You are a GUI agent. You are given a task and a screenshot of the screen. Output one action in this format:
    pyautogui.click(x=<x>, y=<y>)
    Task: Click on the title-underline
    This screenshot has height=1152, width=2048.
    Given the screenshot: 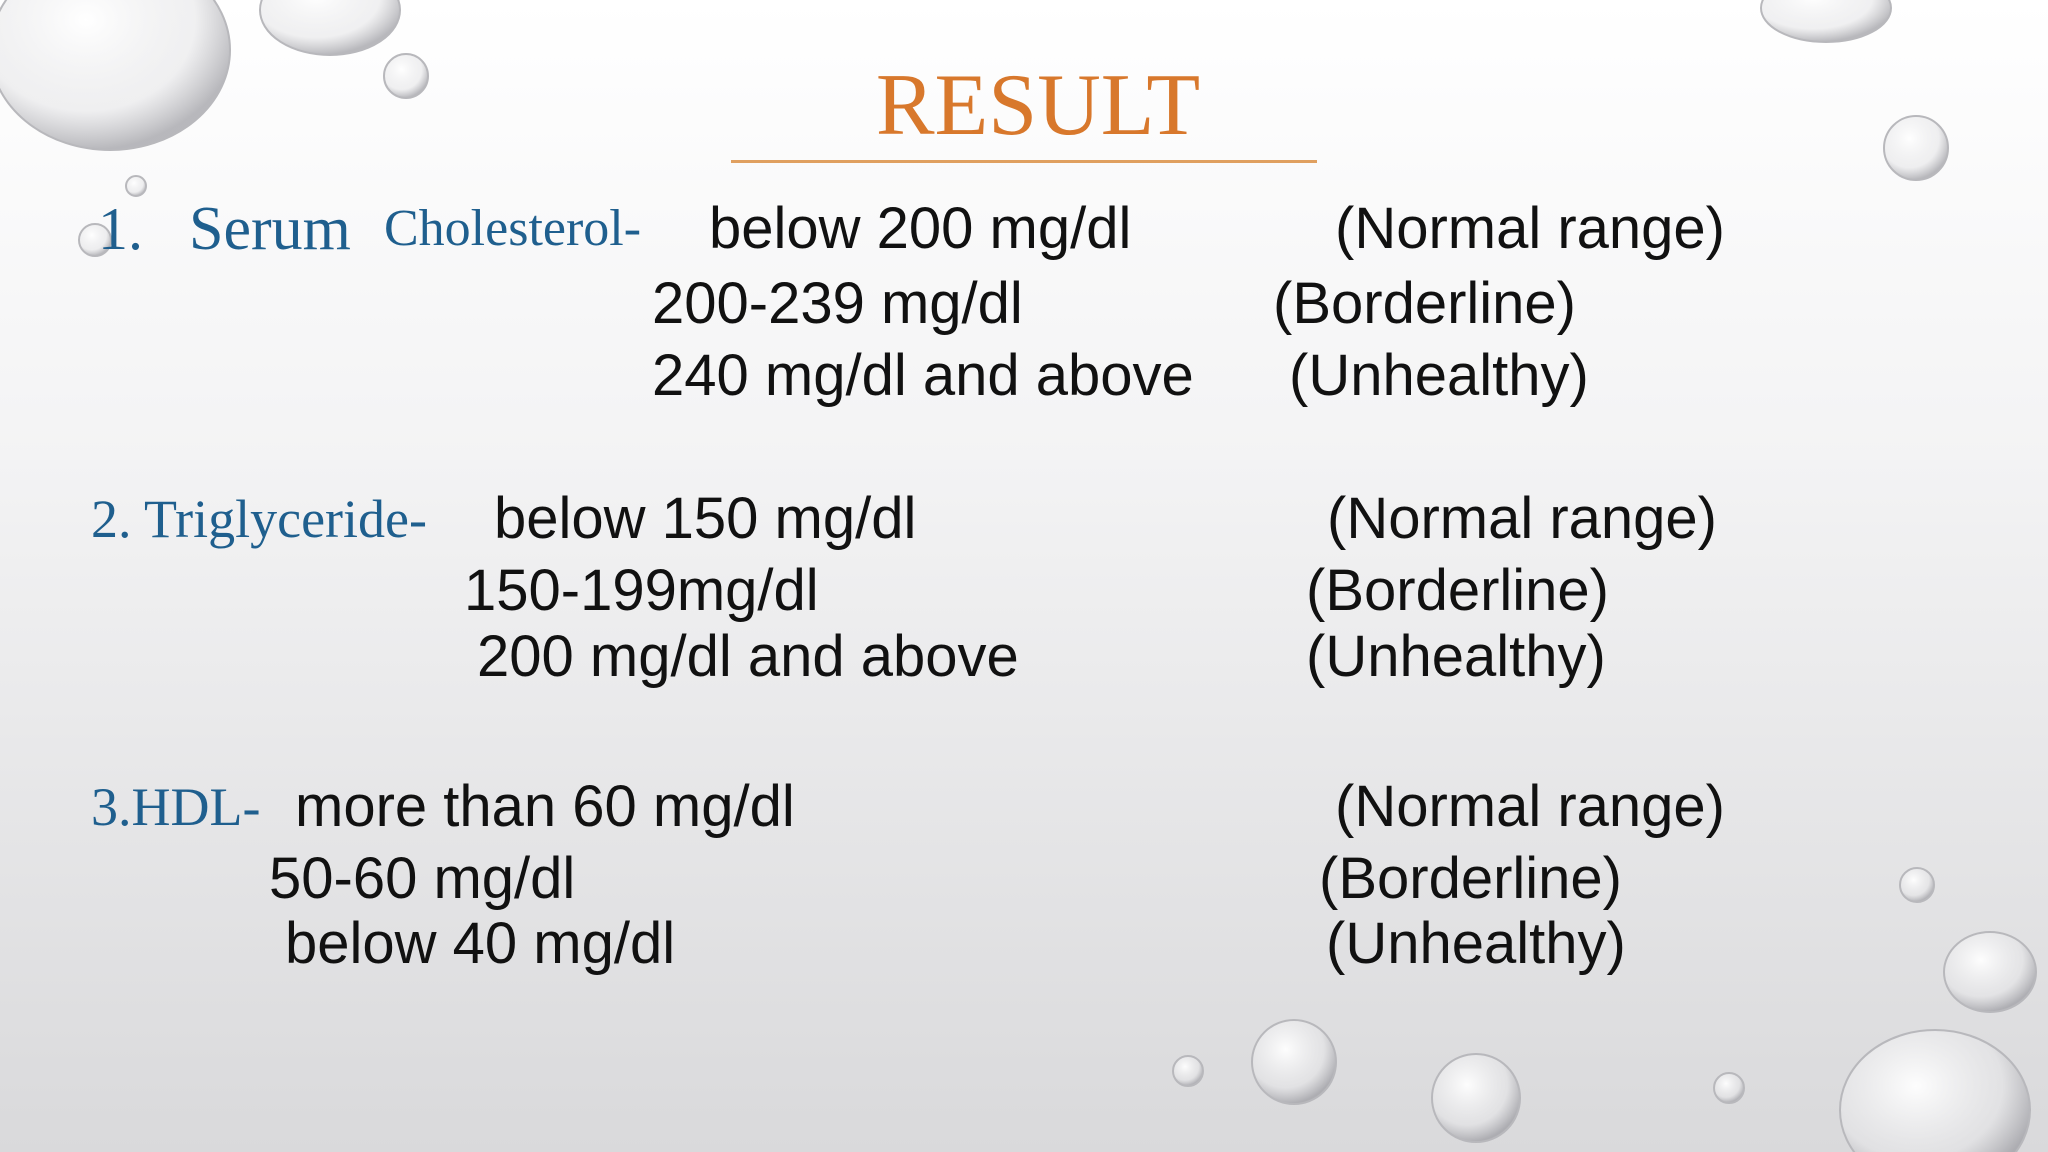 What is the action you would take?
    pyautogui.click(x=1024, y=161)
    